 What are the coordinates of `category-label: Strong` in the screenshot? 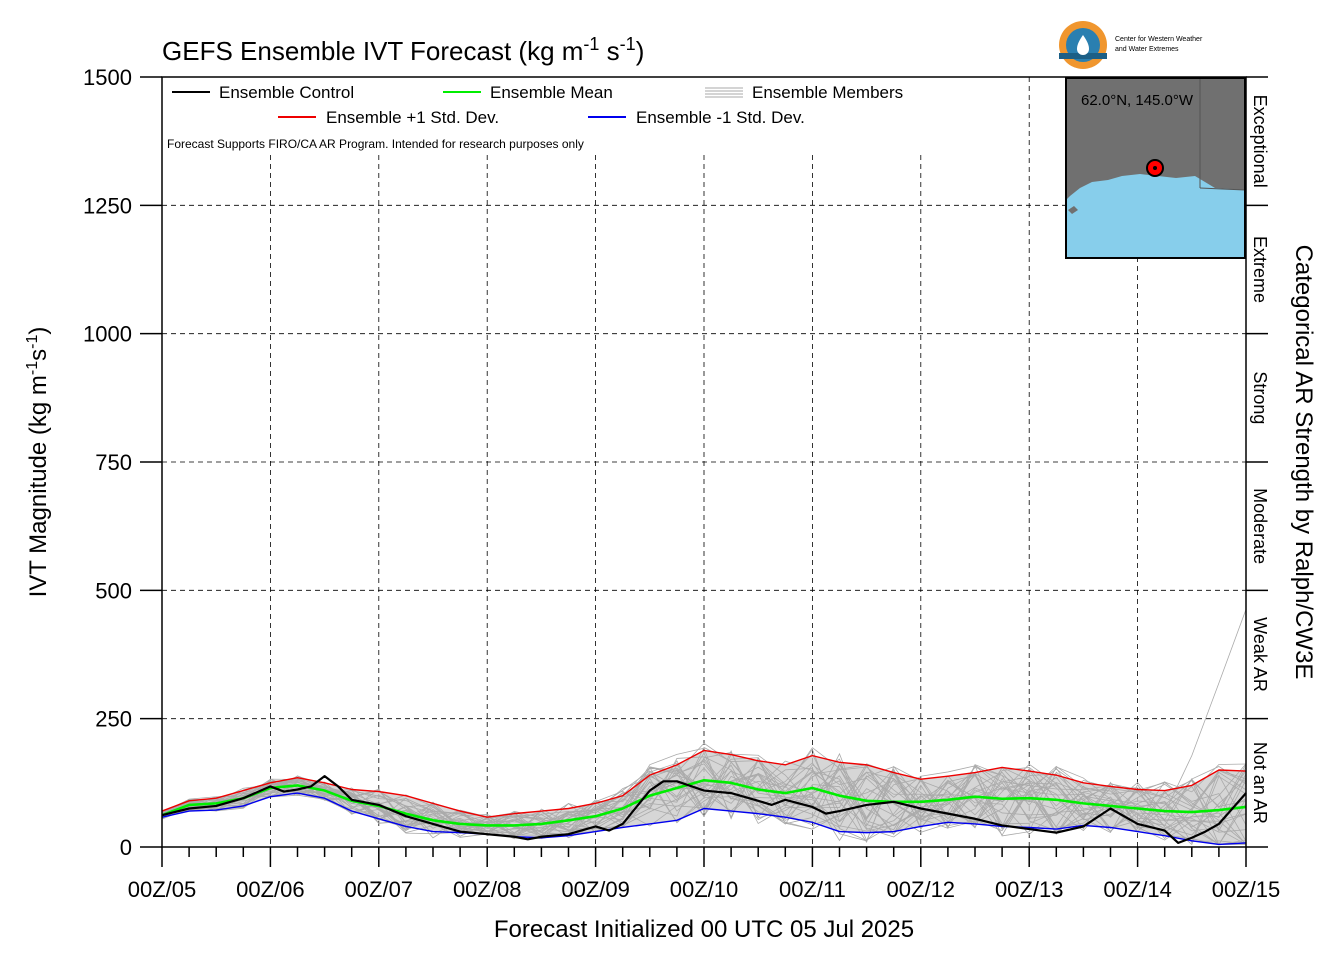 It's located at (1260, 397).